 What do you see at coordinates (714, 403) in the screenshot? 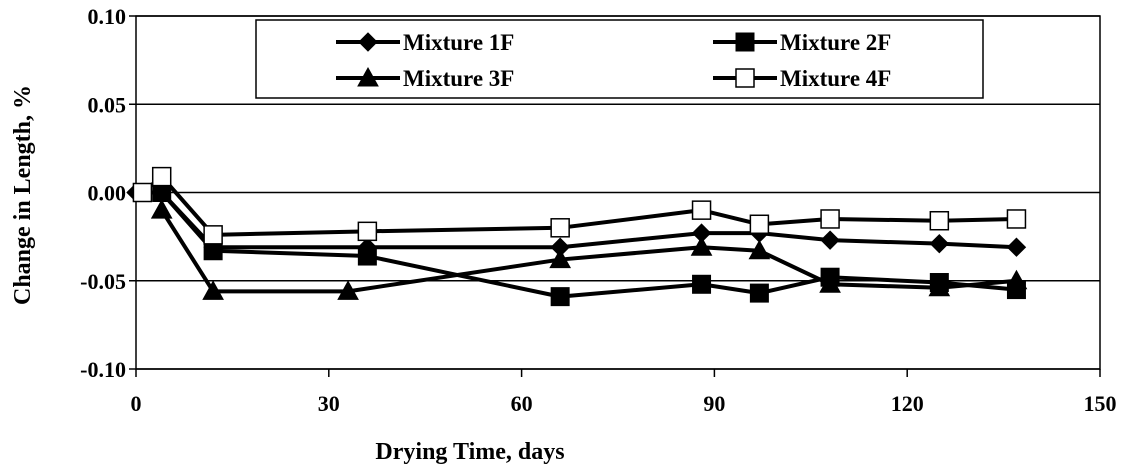
I see `x-tick-label: 90` at bounding box center [714, 403].